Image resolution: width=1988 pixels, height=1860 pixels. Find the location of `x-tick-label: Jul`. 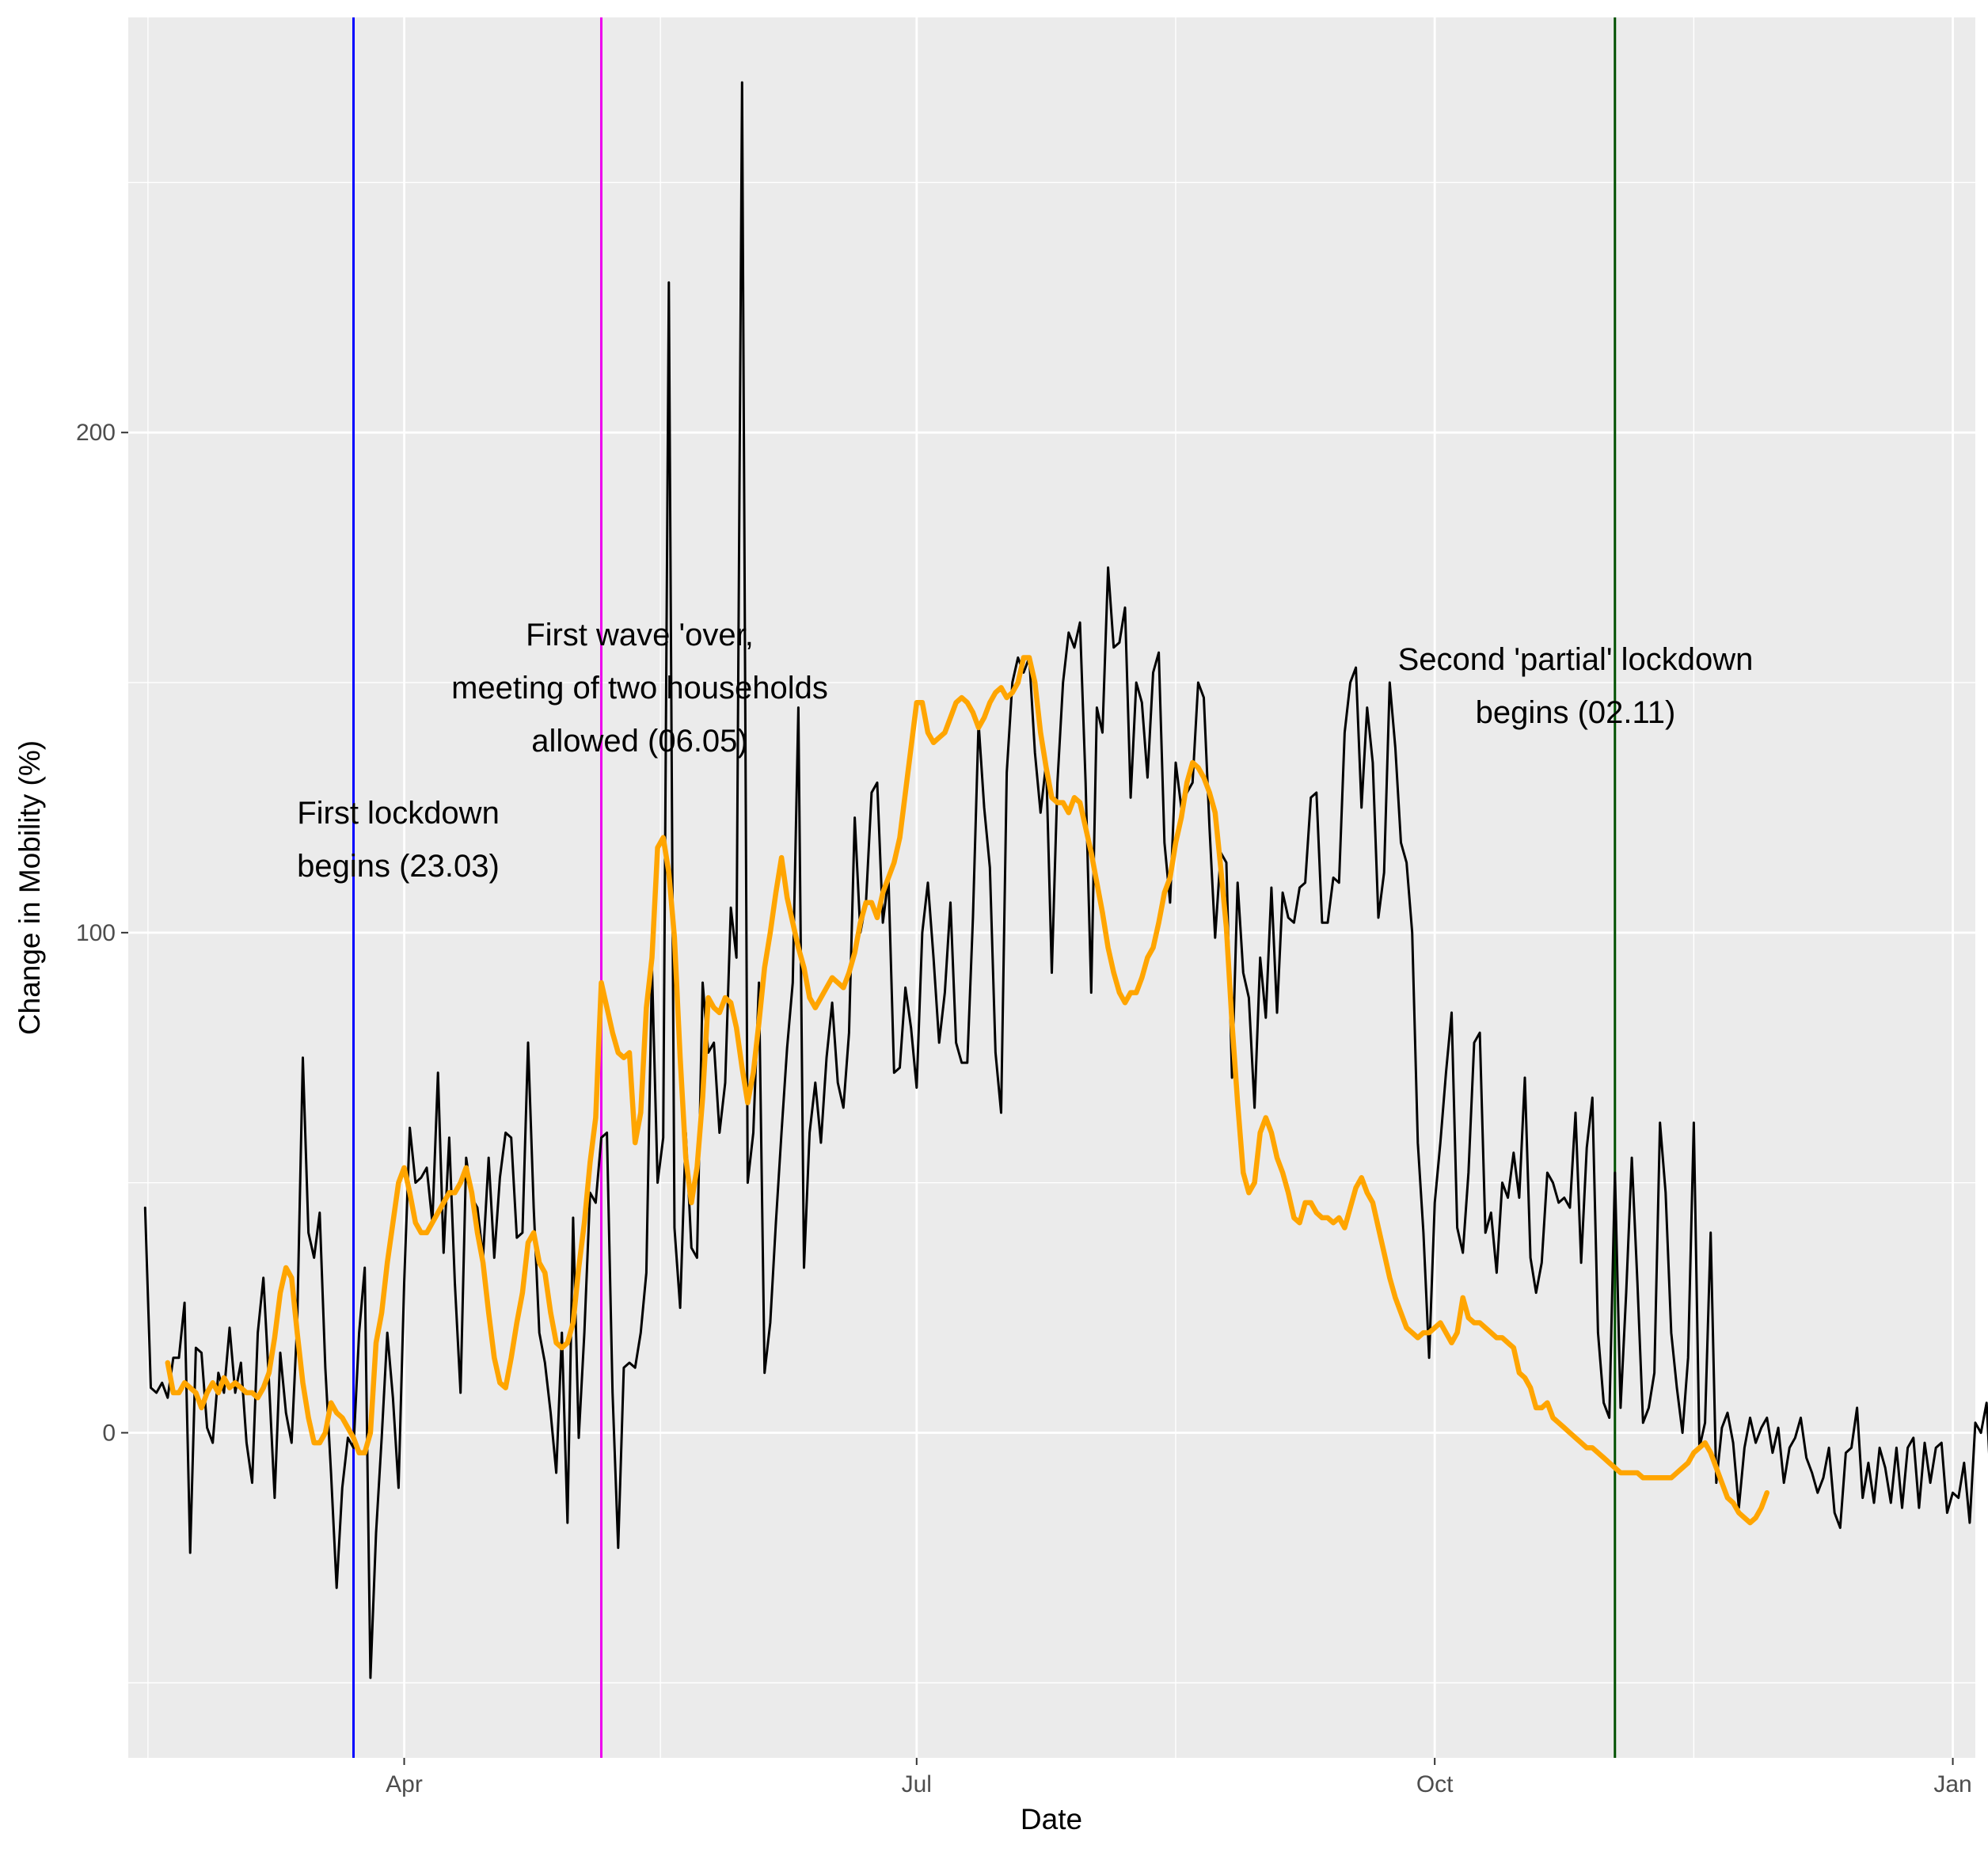

x-tick-label: Jul is located at coordinates (917, 1784).